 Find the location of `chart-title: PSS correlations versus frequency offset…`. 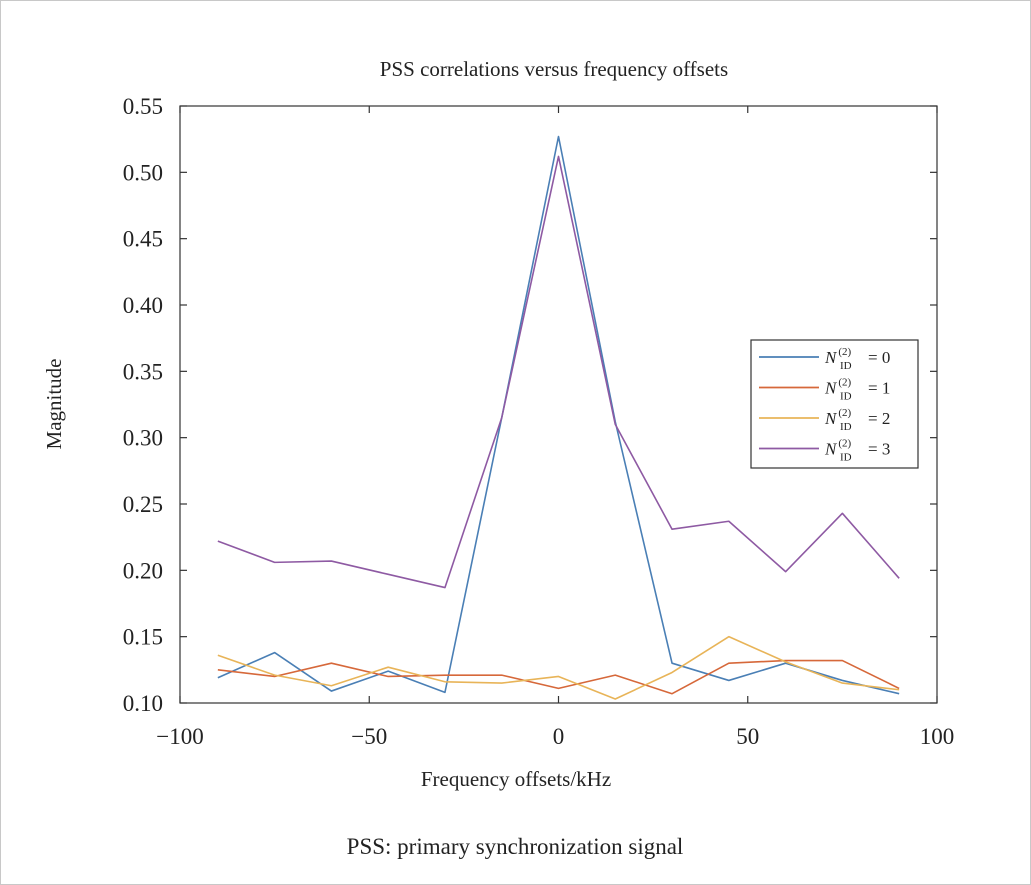

chart-title: PSS correlations versus frequency offset… is located at coordinates (554, 69).